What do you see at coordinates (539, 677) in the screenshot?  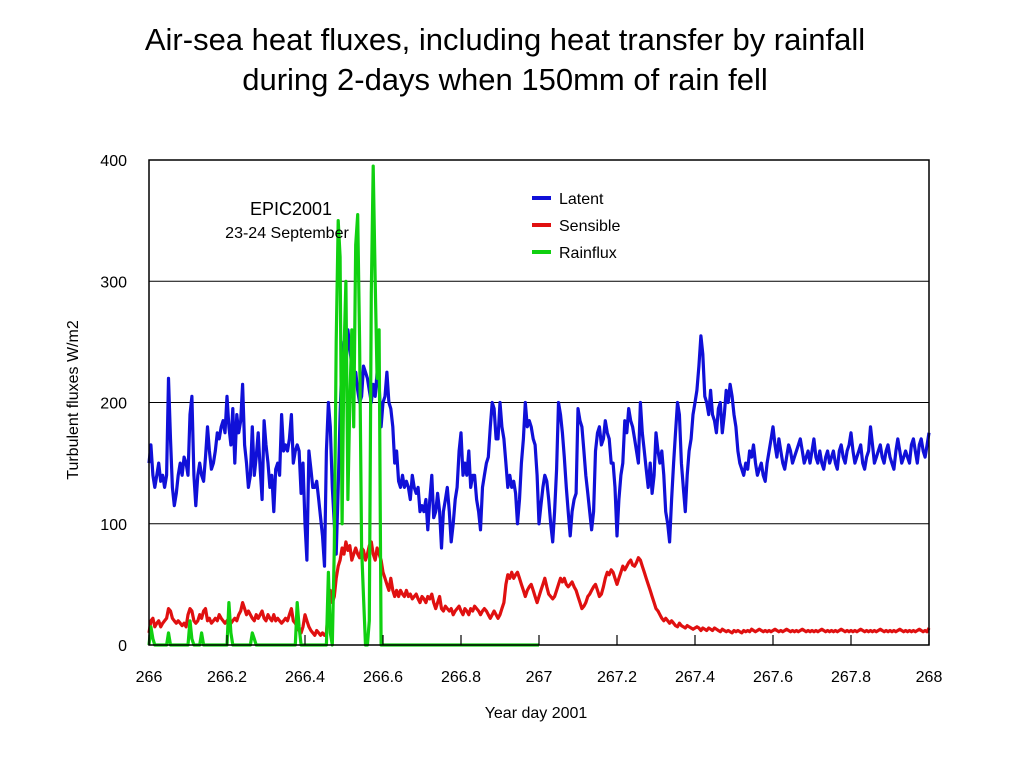 I see `x-tick-label: 267` at bounding box center [539, 677].